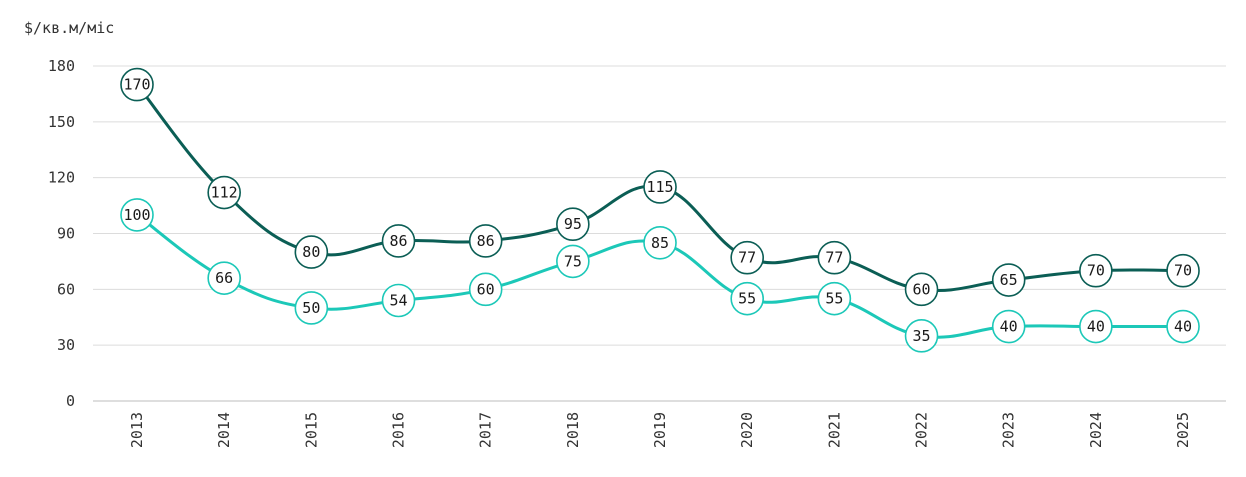 Image resolution: width=1246 pixels, height=477 pixels. What do you see at coordinates (69, 28) in the screenshot?
I see `y-axis-label: $/кв.м/міс` at bounding box center [69, 28].